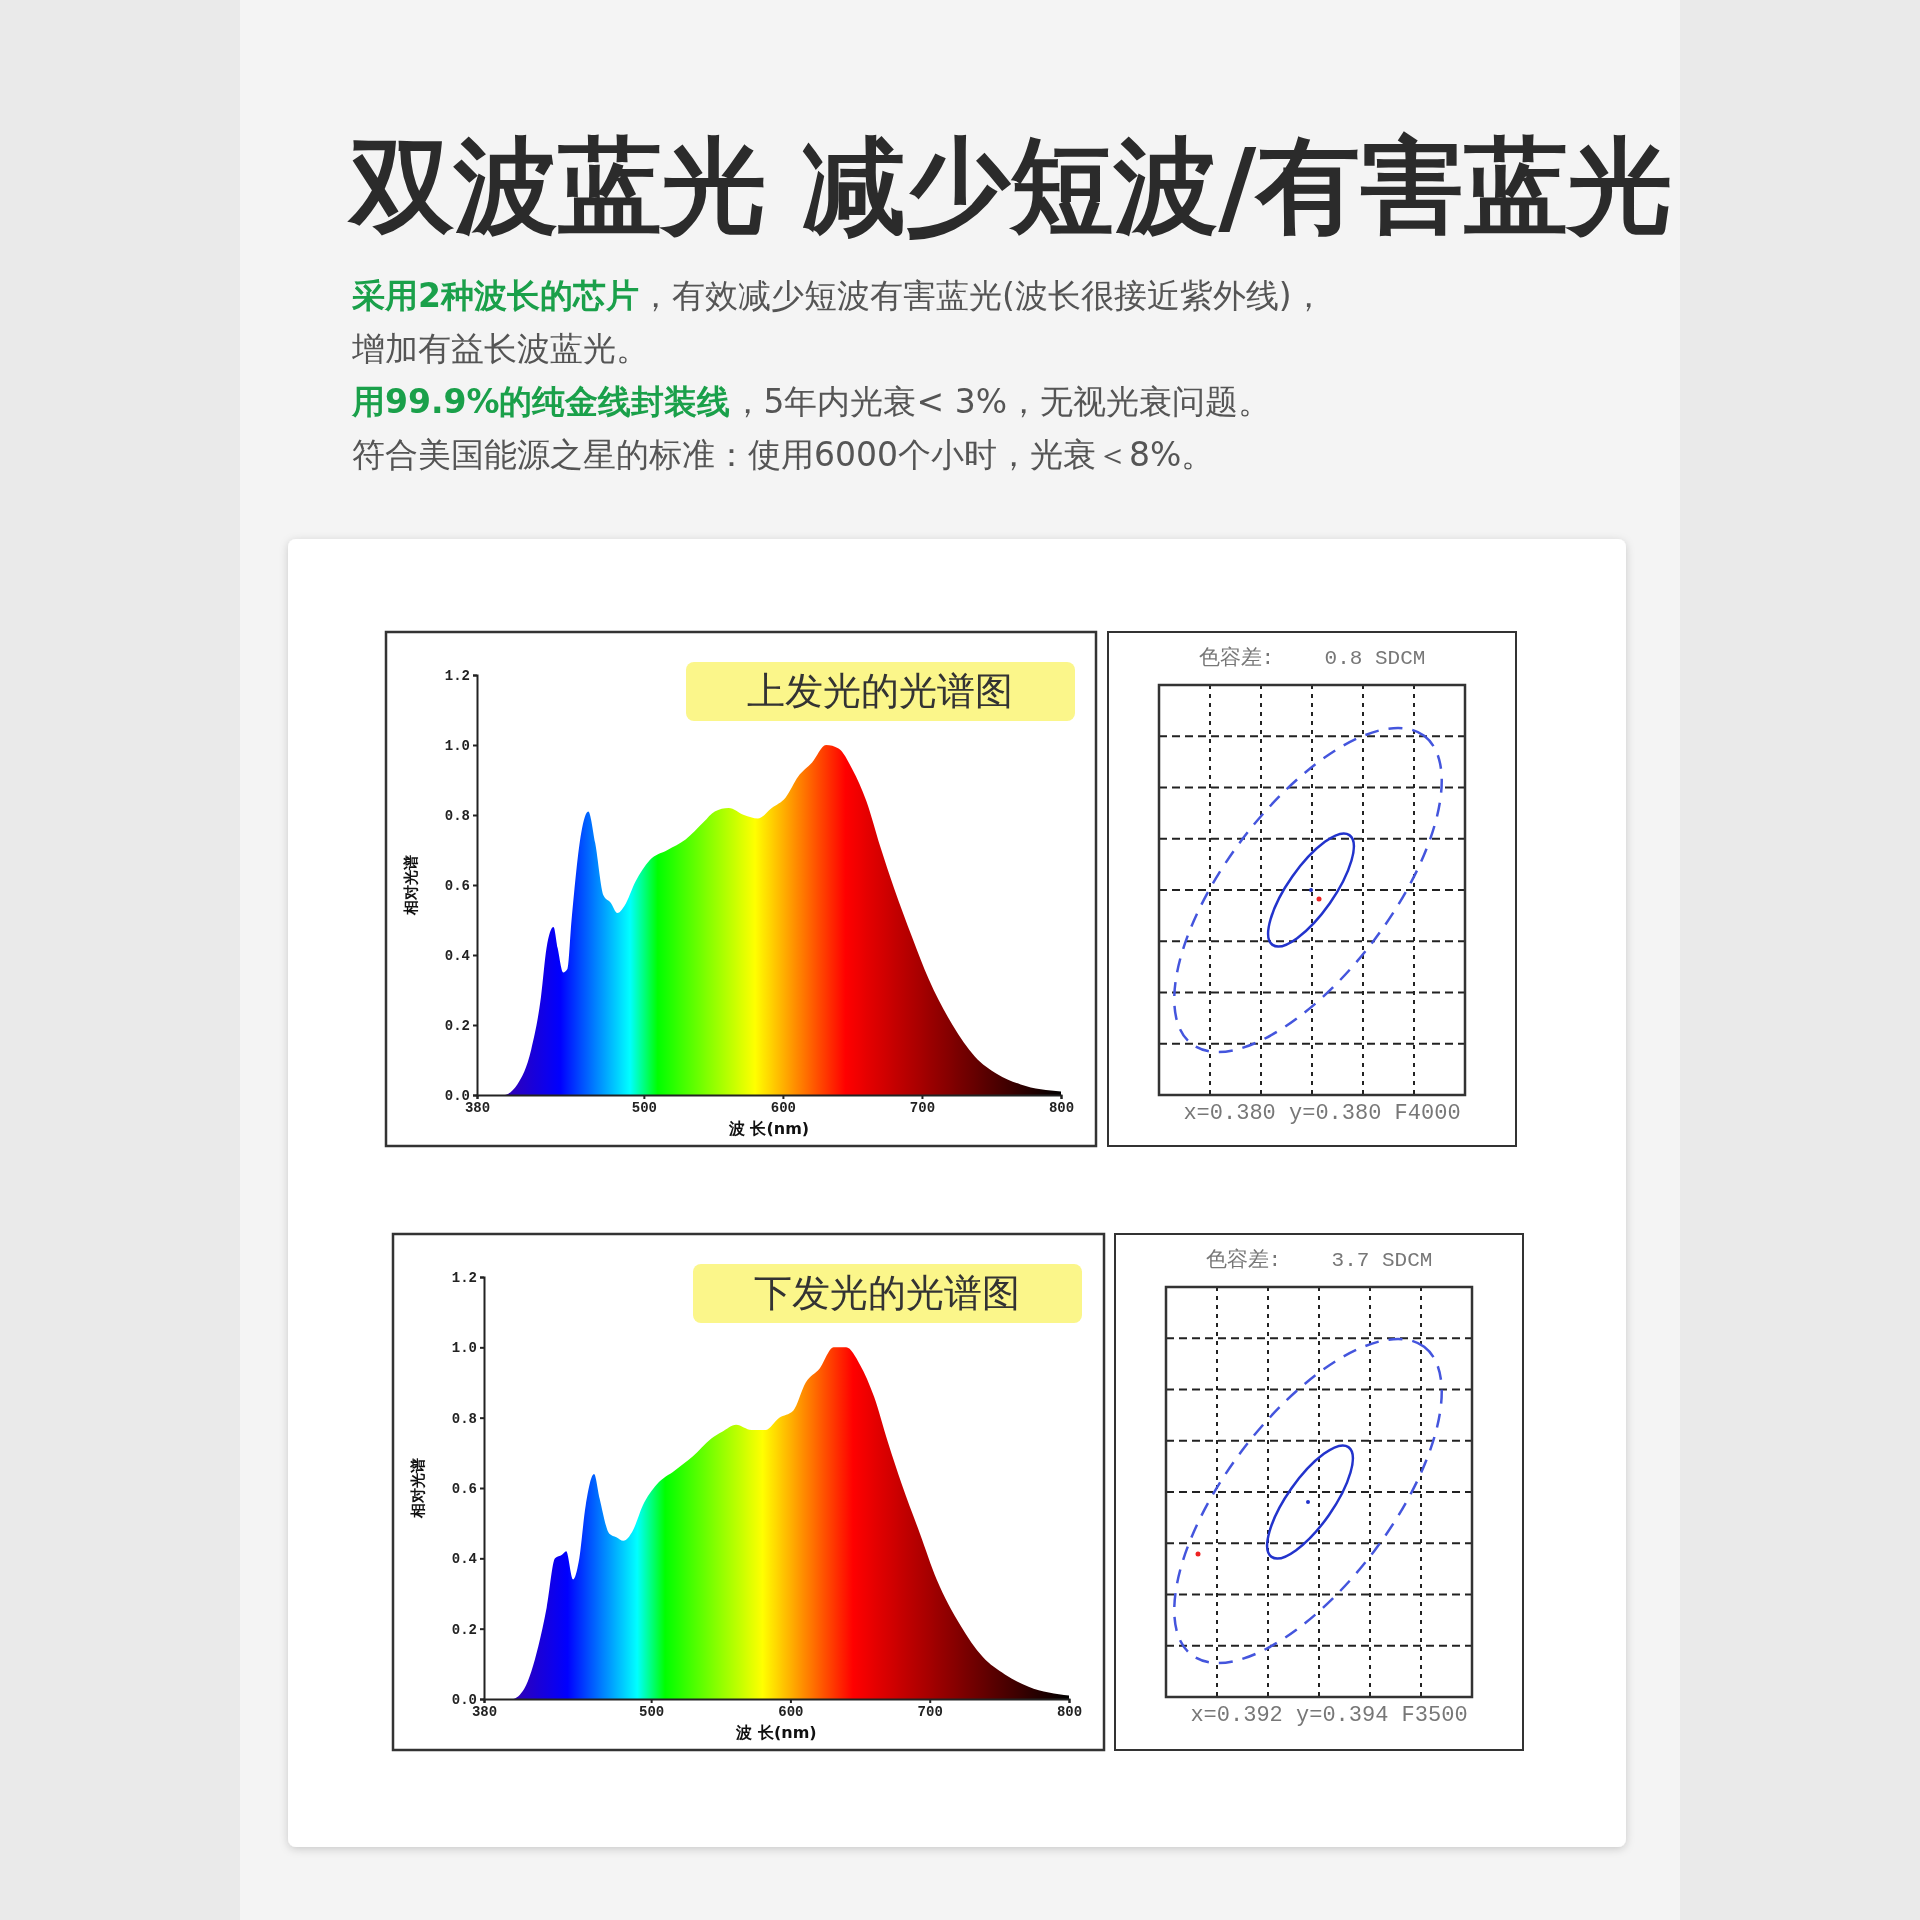  Describe the element at coordinates (1010, 186) in the screenshot. I see `text: 双波蓝光 减少短波/有害蓝光` at that location.